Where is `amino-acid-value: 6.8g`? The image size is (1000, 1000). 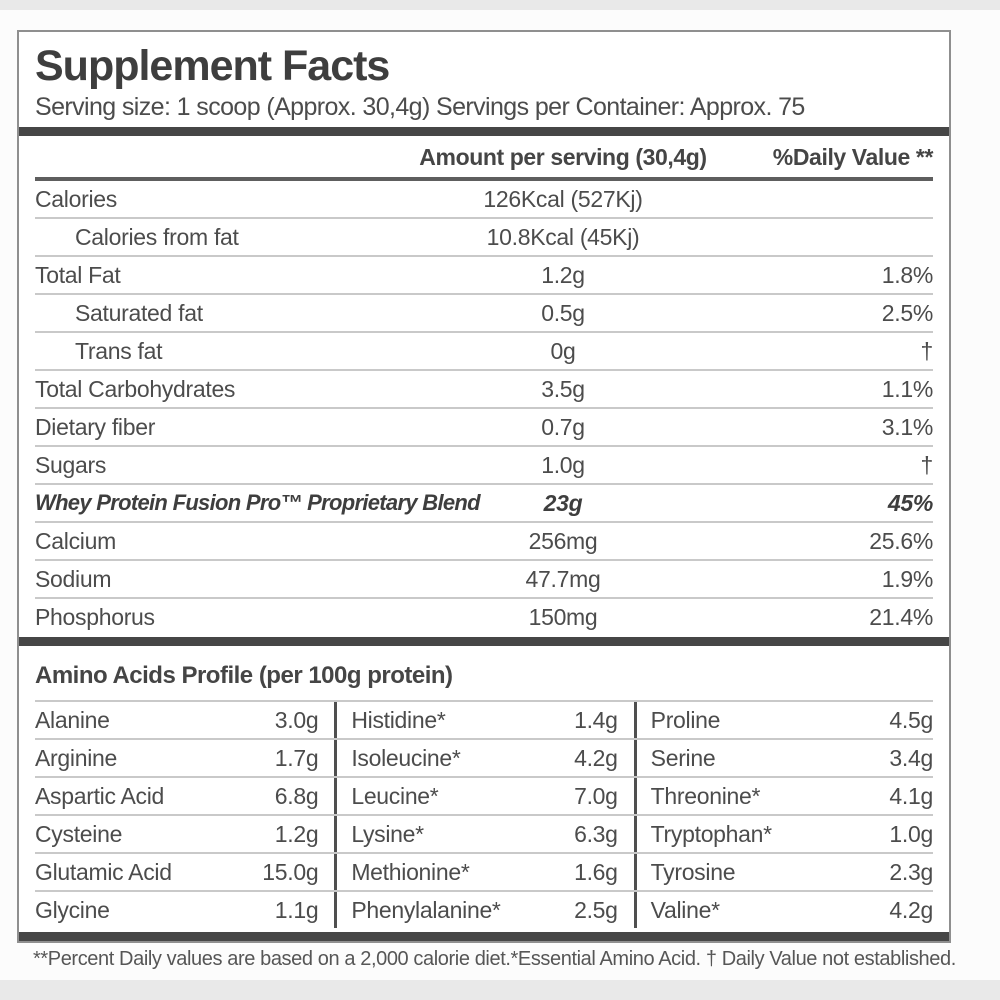
amino-acid-value: 6.8g is located at coordinates (296, 795).